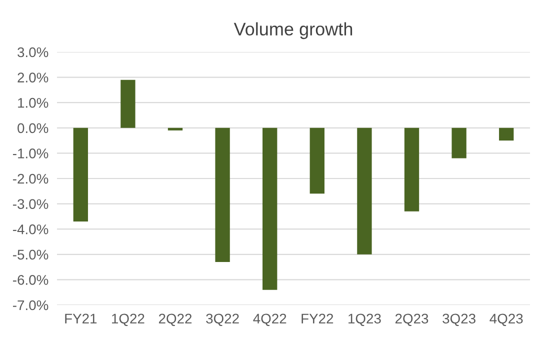  What do you see at coordinates (33, 77) in the screenshot?
I see `y-tick-label: 2.0%` at bounding box center [33, 77].